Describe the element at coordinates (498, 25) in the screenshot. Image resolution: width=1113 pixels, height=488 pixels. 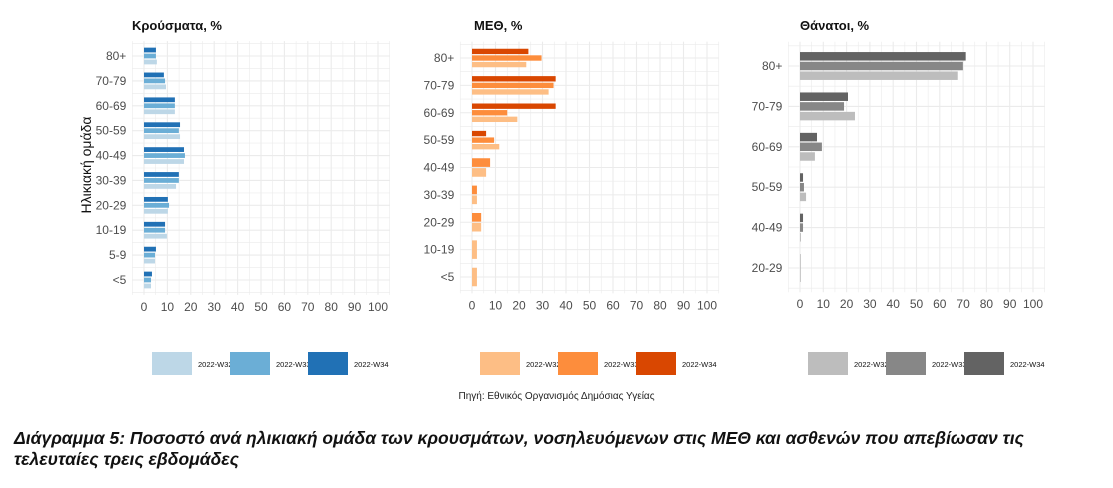
I see `chart-title: ΜΕΘ, %` at that location.